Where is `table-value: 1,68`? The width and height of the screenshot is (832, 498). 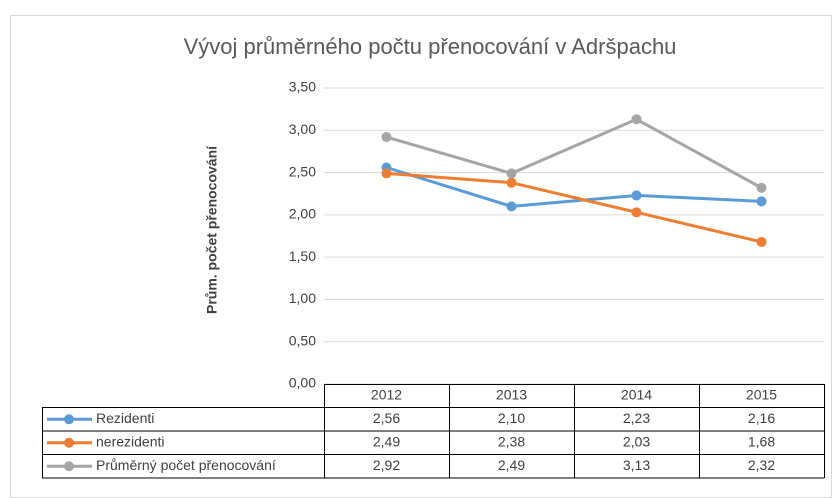
table-value: 1,68 is located at coordinates (761, 441).